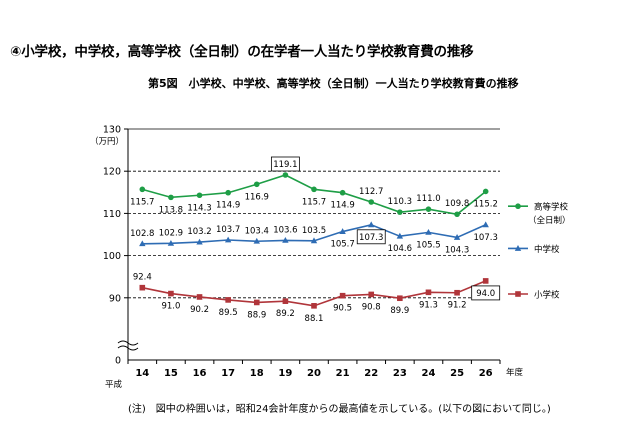 This screenshot has width=640, height=426. What do you see at coordinates (285, 165) in the screenshot?
I see `data-label: 119.1` at bounding box center [285, 165].